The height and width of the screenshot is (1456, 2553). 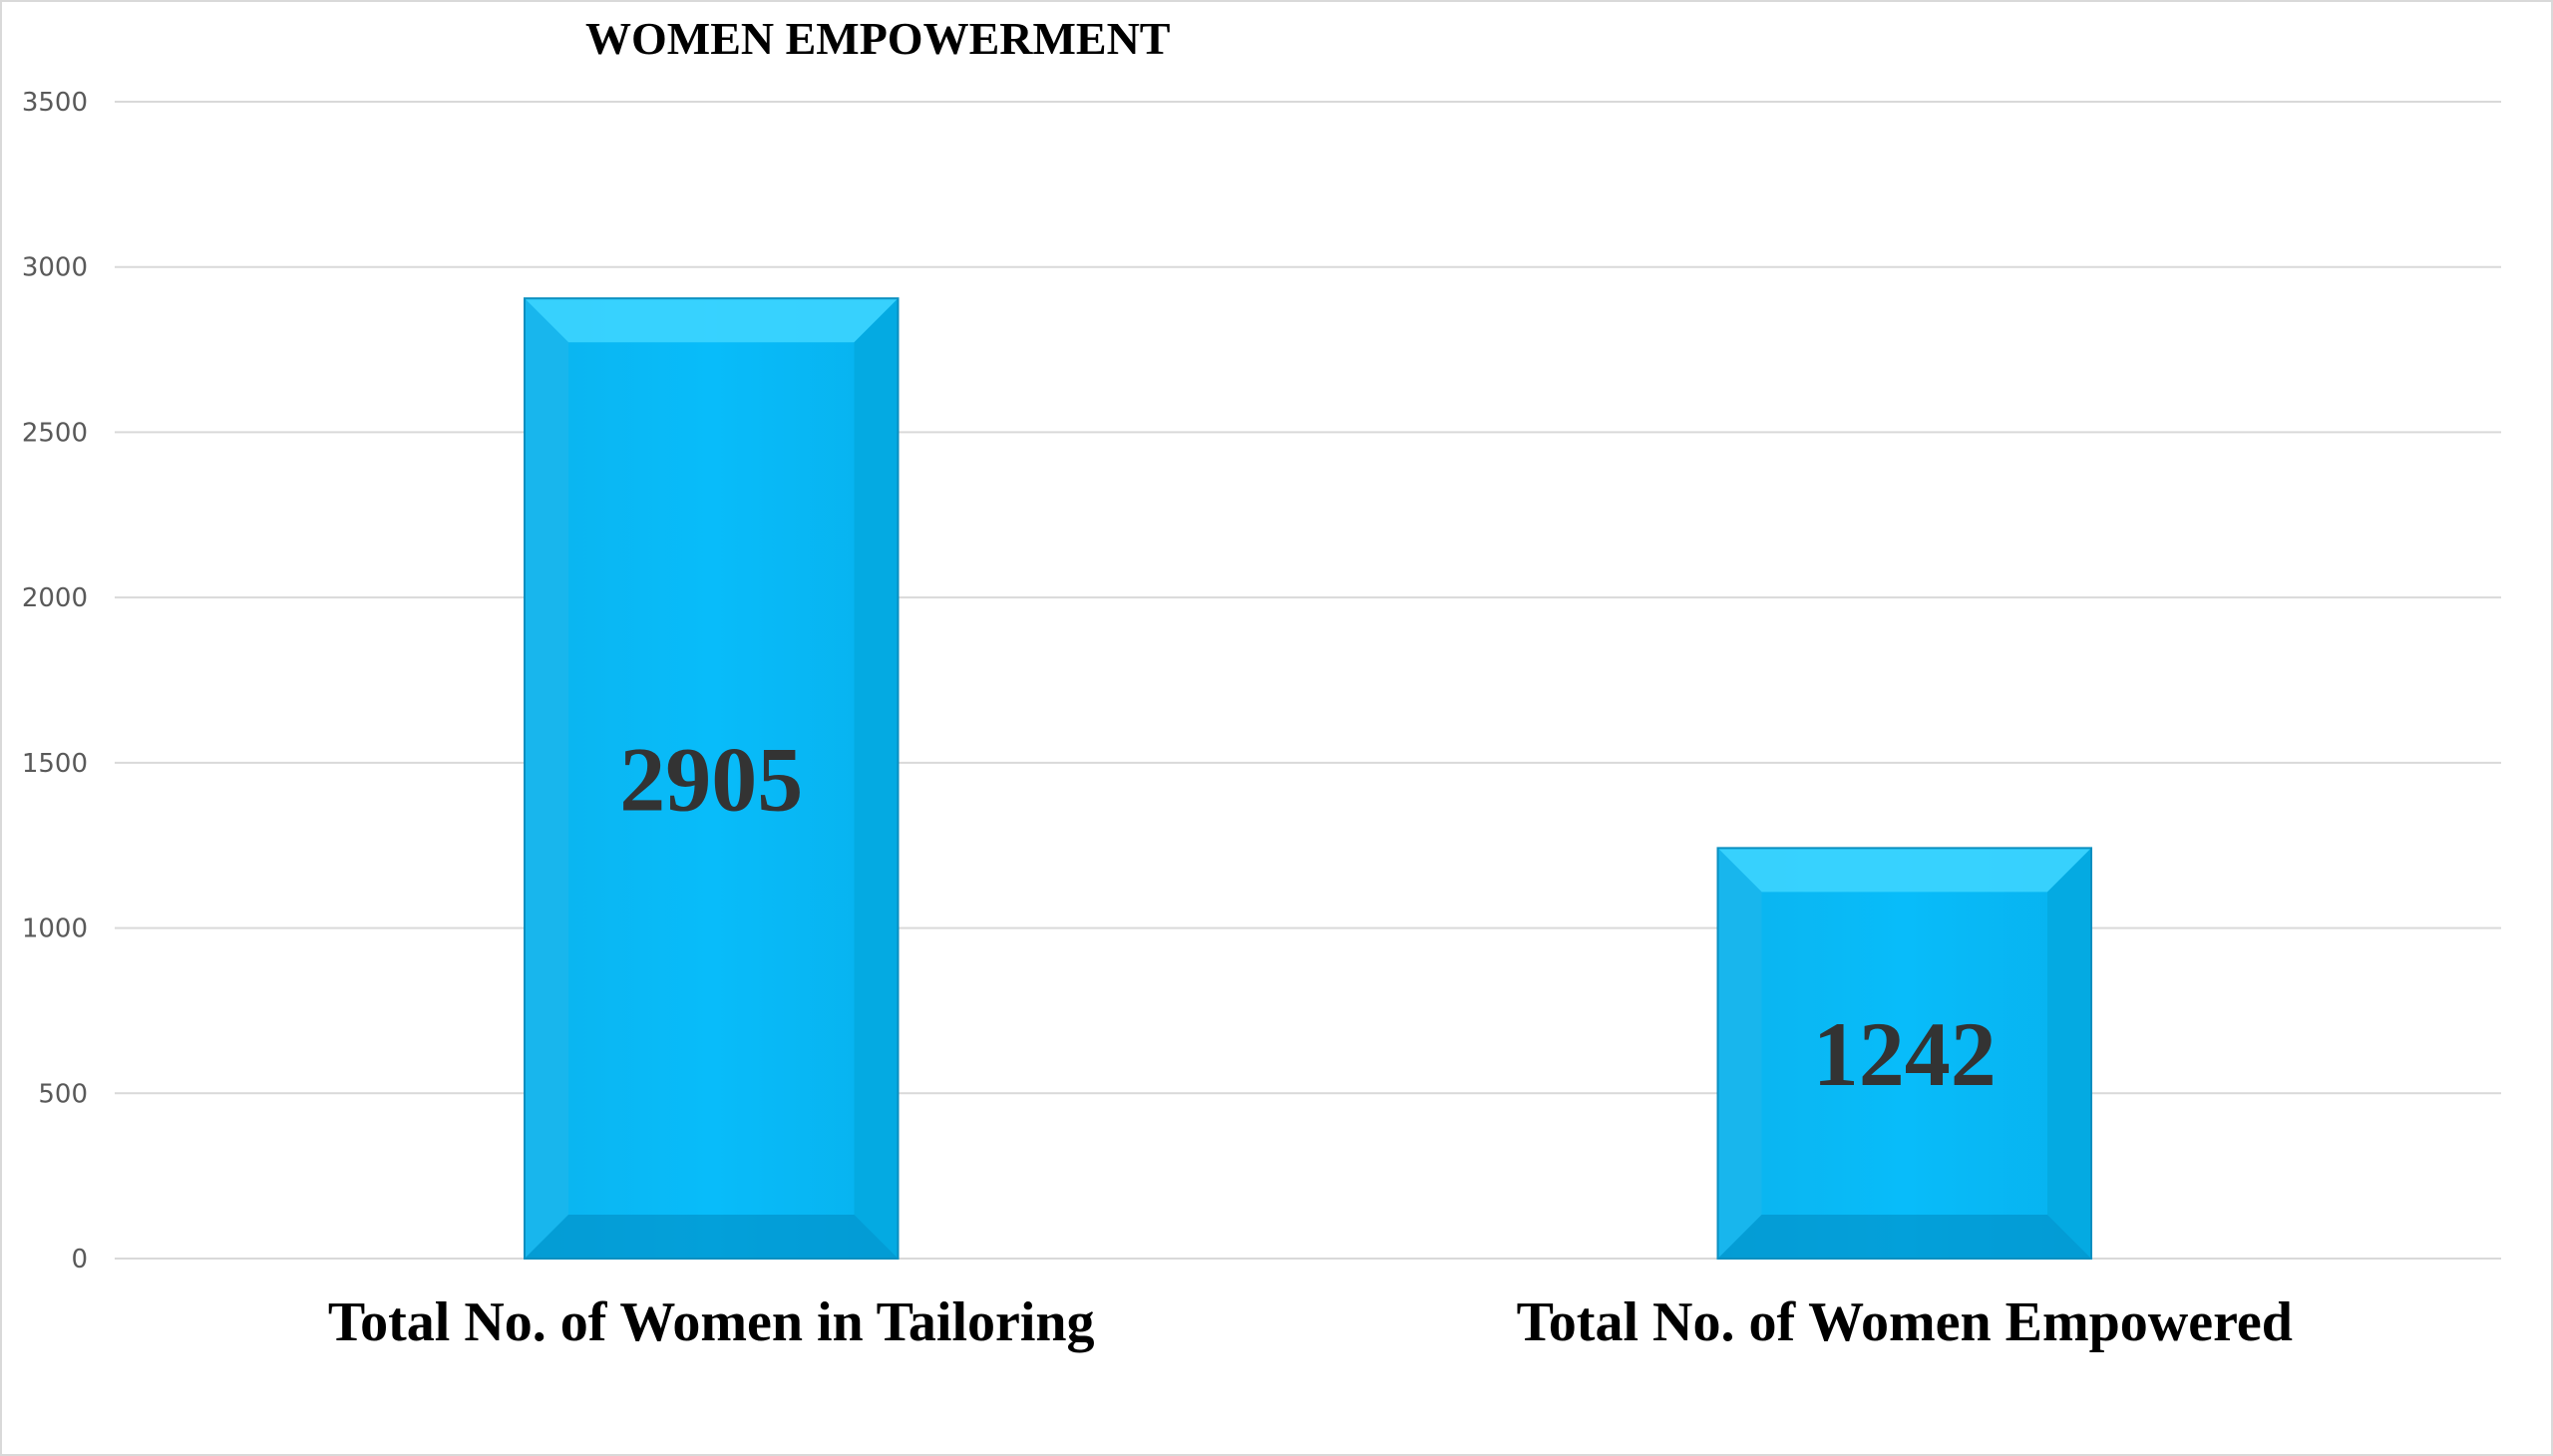 I want to click on category-label: Total No. of Women Empowered, so click(x=1905, y=1322).